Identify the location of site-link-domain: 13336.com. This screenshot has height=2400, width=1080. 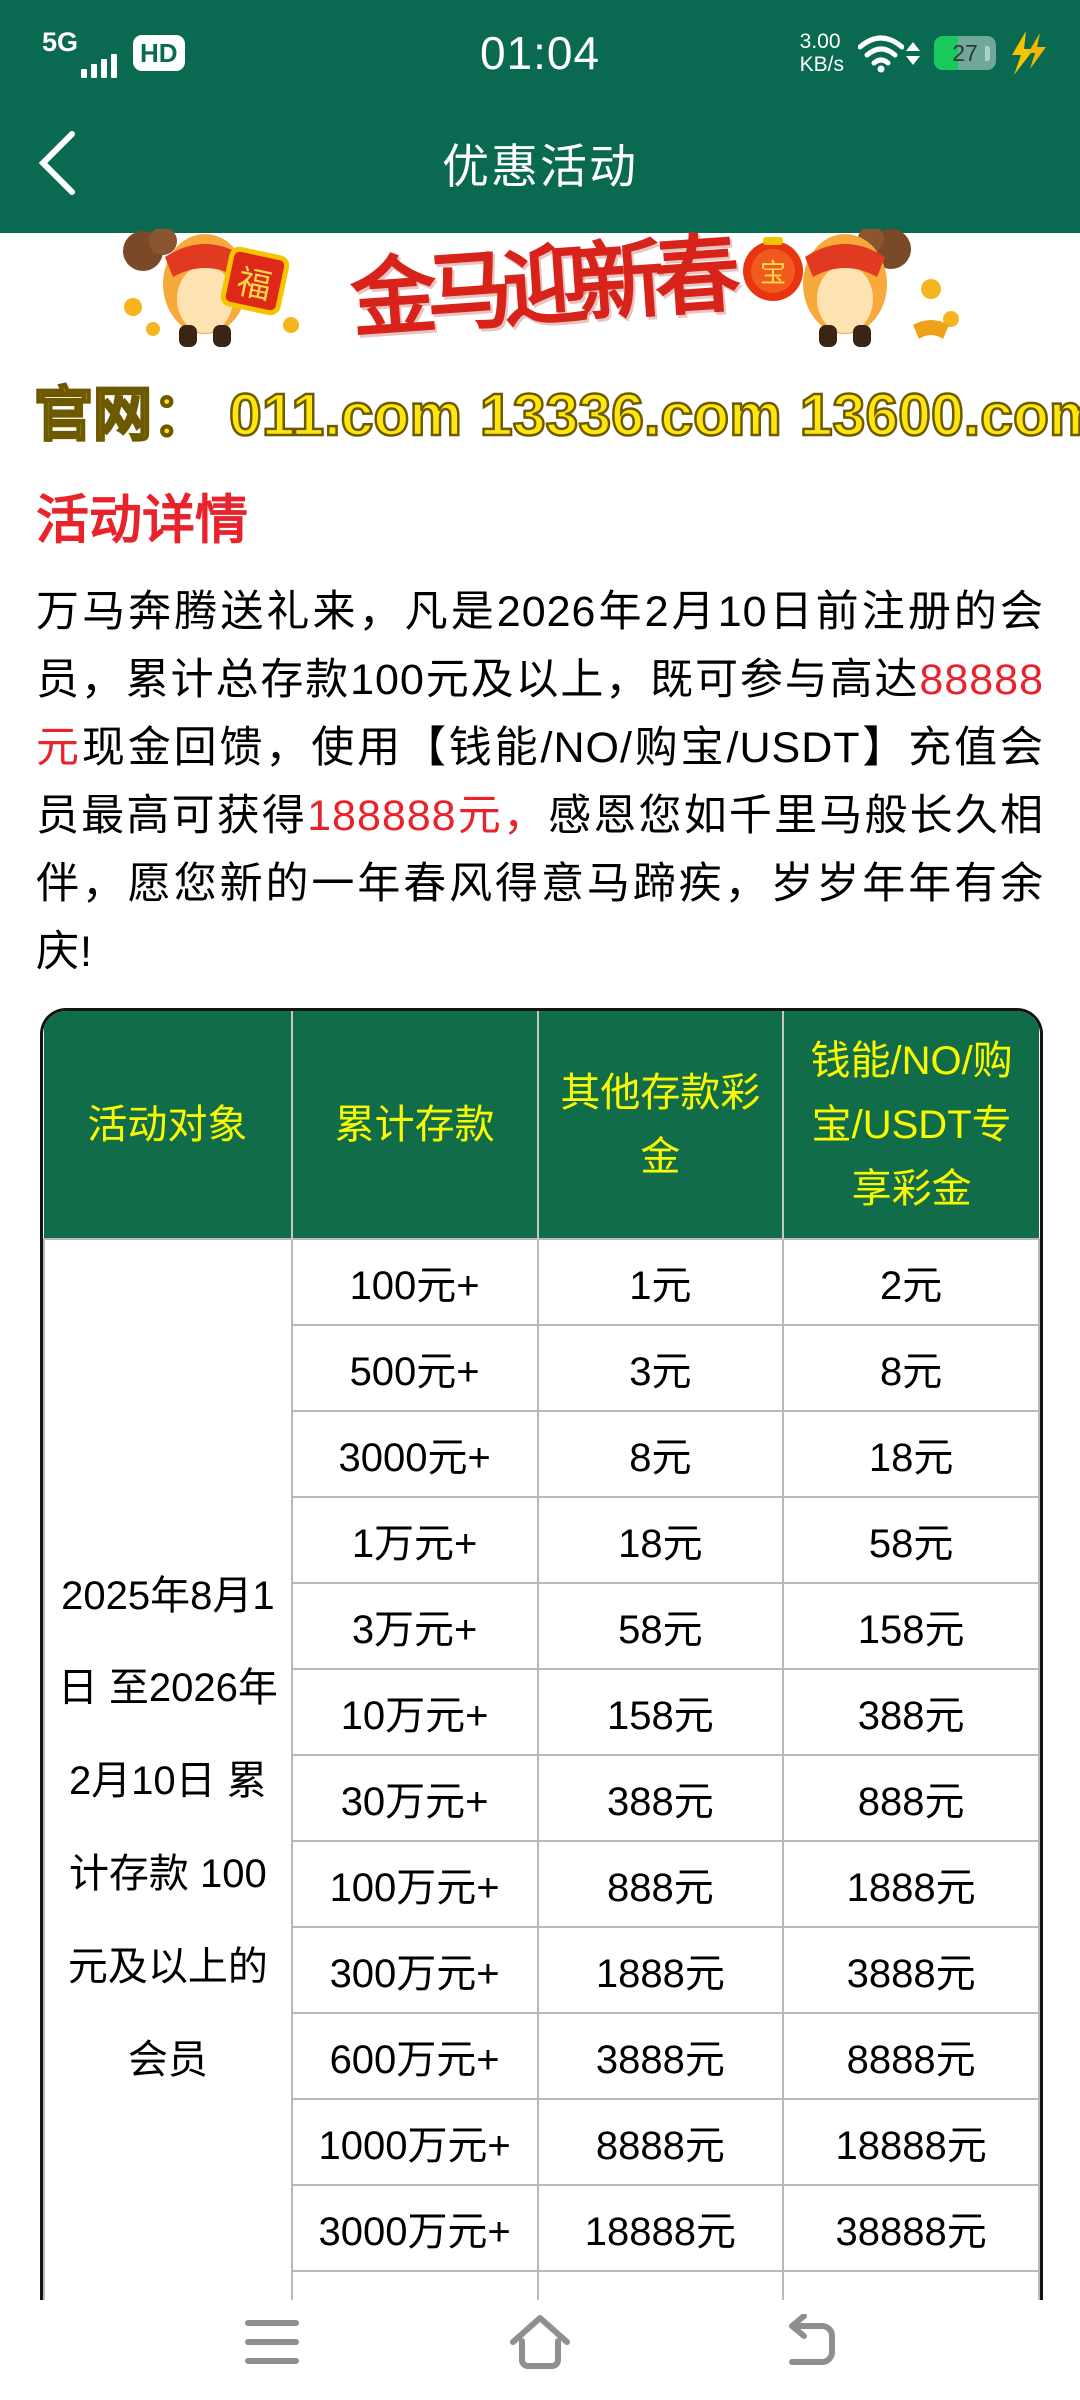
(631, 415).